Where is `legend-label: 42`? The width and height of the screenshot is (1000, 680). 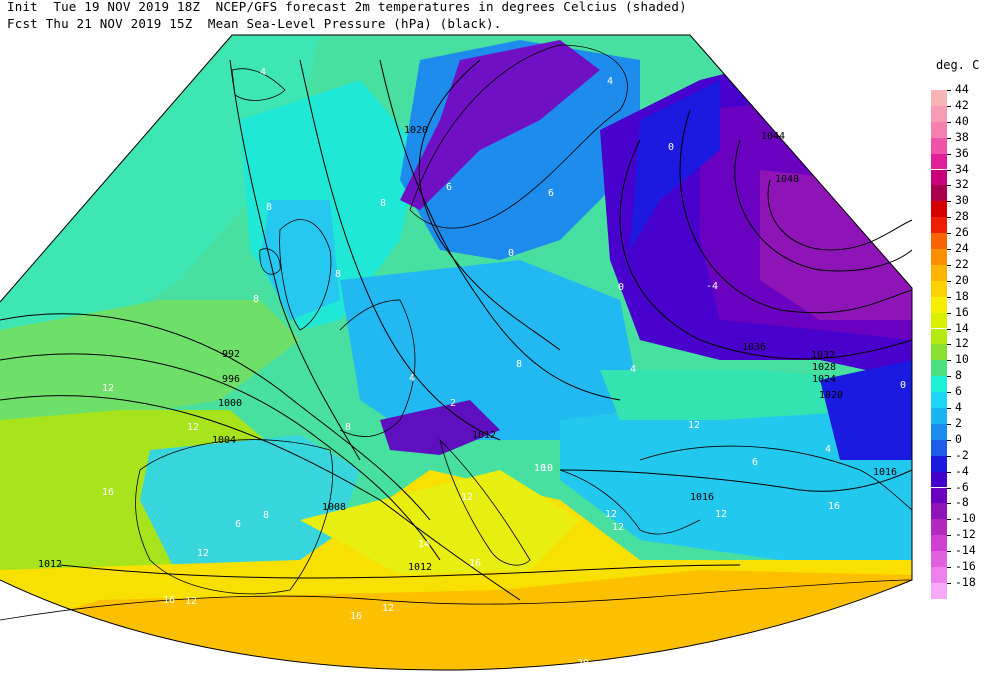
legend-label: 42 is located at coordinates (962, 104).